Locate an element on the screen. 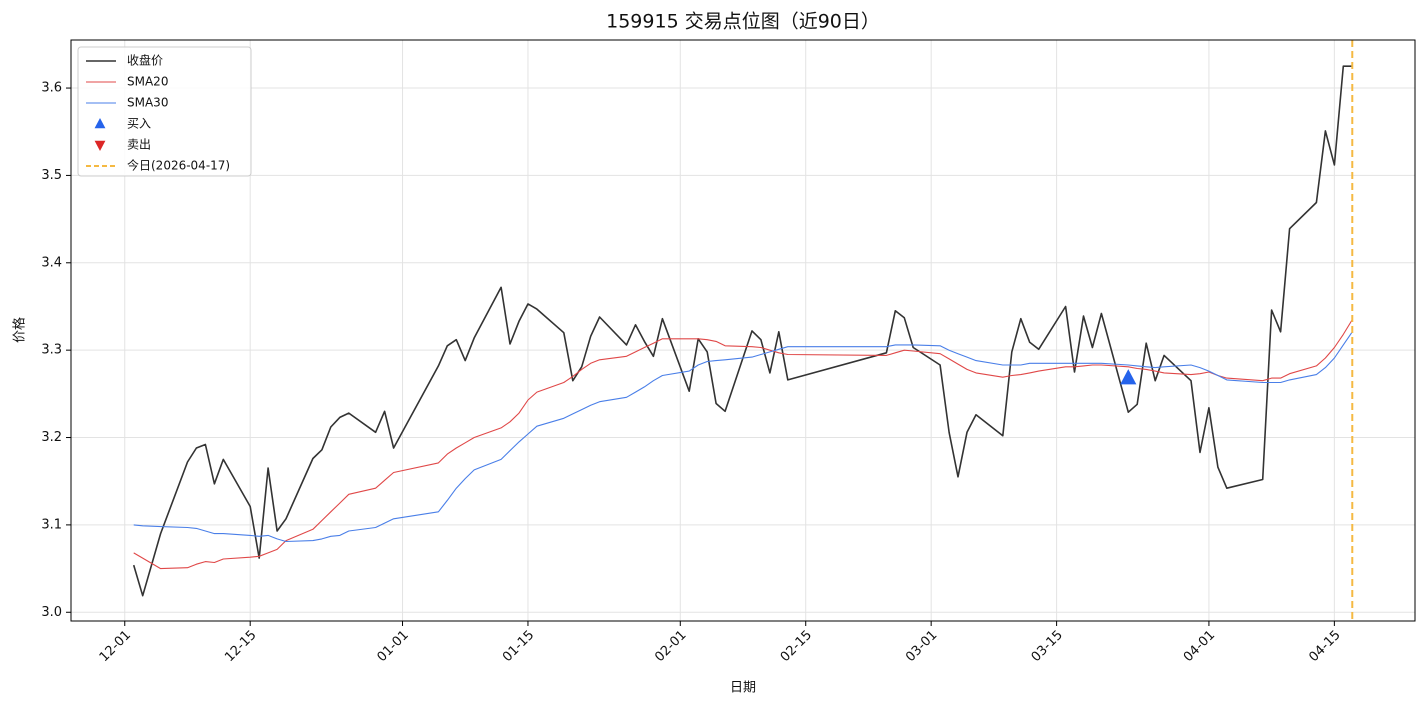  y-tick-label: 3.5 is located at coordinates (51, 175).